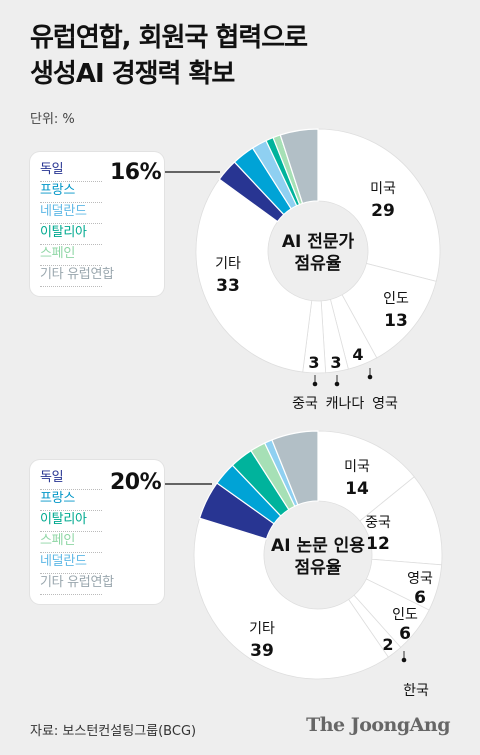  Describe the element at coordinates (378, 523) in the screenshot. I see `category-label-1-중국: 중국` at that location.